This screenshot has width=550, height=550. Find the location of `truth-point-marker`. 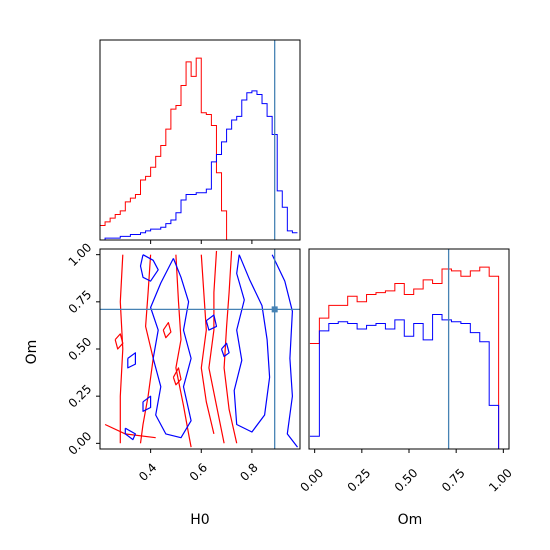

truth-point-marker is located at coordinates (274, 309).